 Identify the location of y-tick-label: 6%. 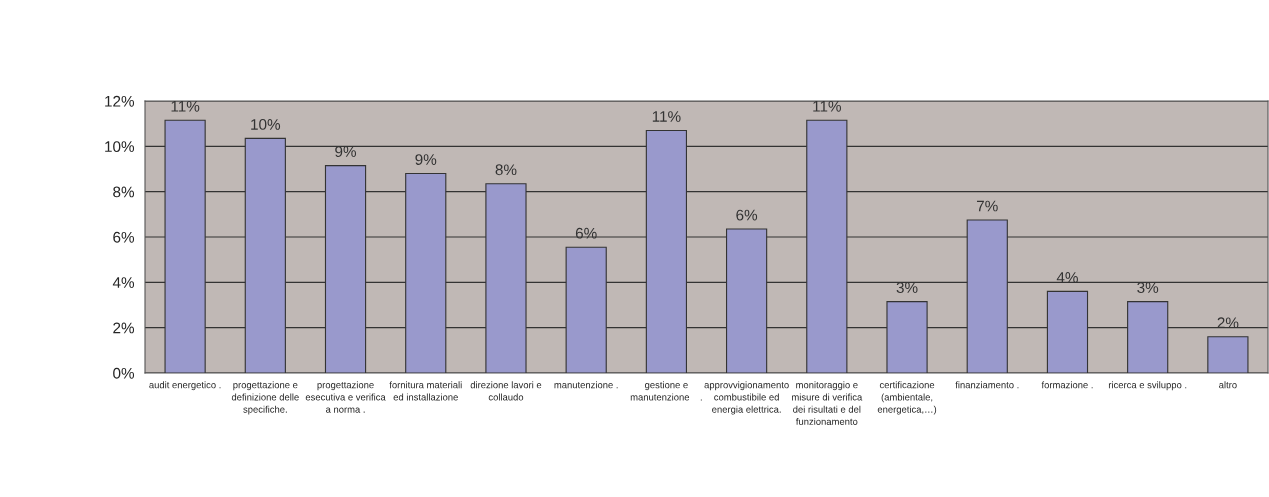
(124, 237).